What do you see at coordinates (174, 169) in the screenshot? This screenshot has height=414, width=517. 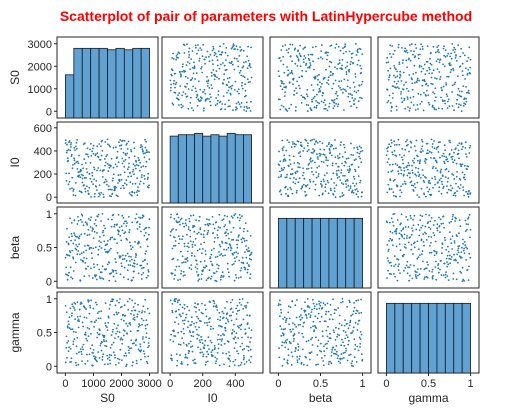 I see `hist-bar-I0` at bounding box center [174, 169].